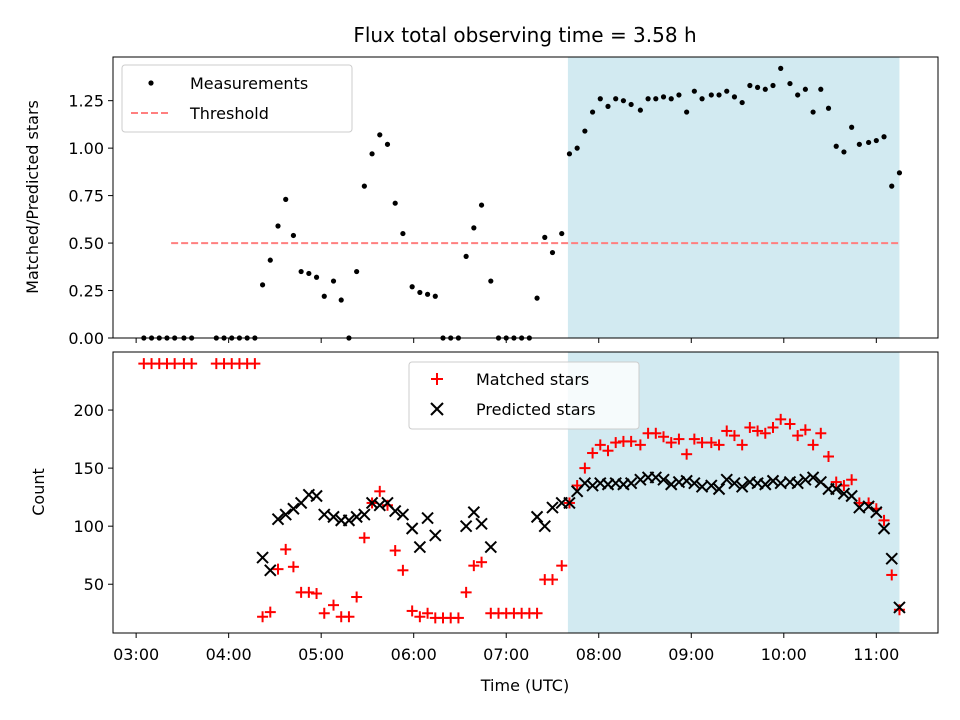  What do you see at coordinates (599, 654) in the screenshot?
I see `x-tick-label: 08:00` at bounding box center [599, 654].